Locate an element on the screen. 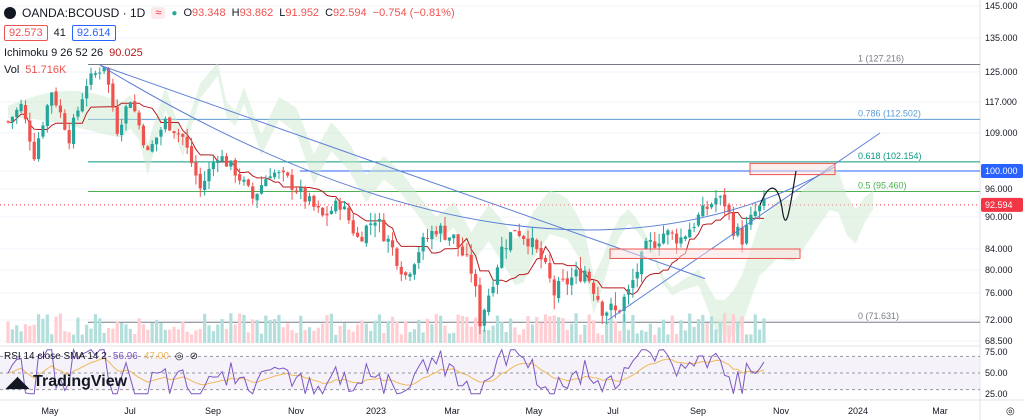 This screenshot has height=420, width=1024. ohlc-high: 93.862 is located at coordinates (256, 13).